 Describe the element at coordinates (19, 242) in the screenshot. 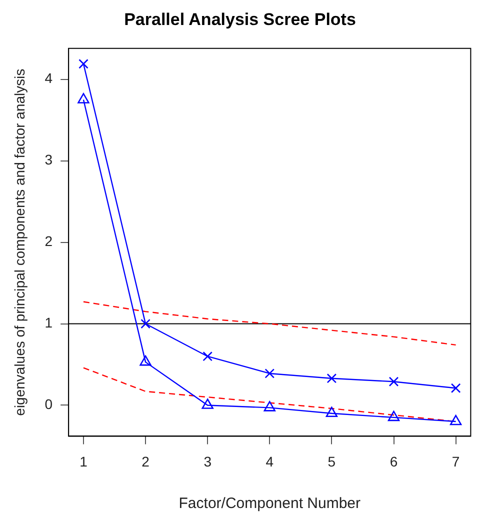

I see `y-axis-title: eigenvalues of principal components and factor analysis` at that location.